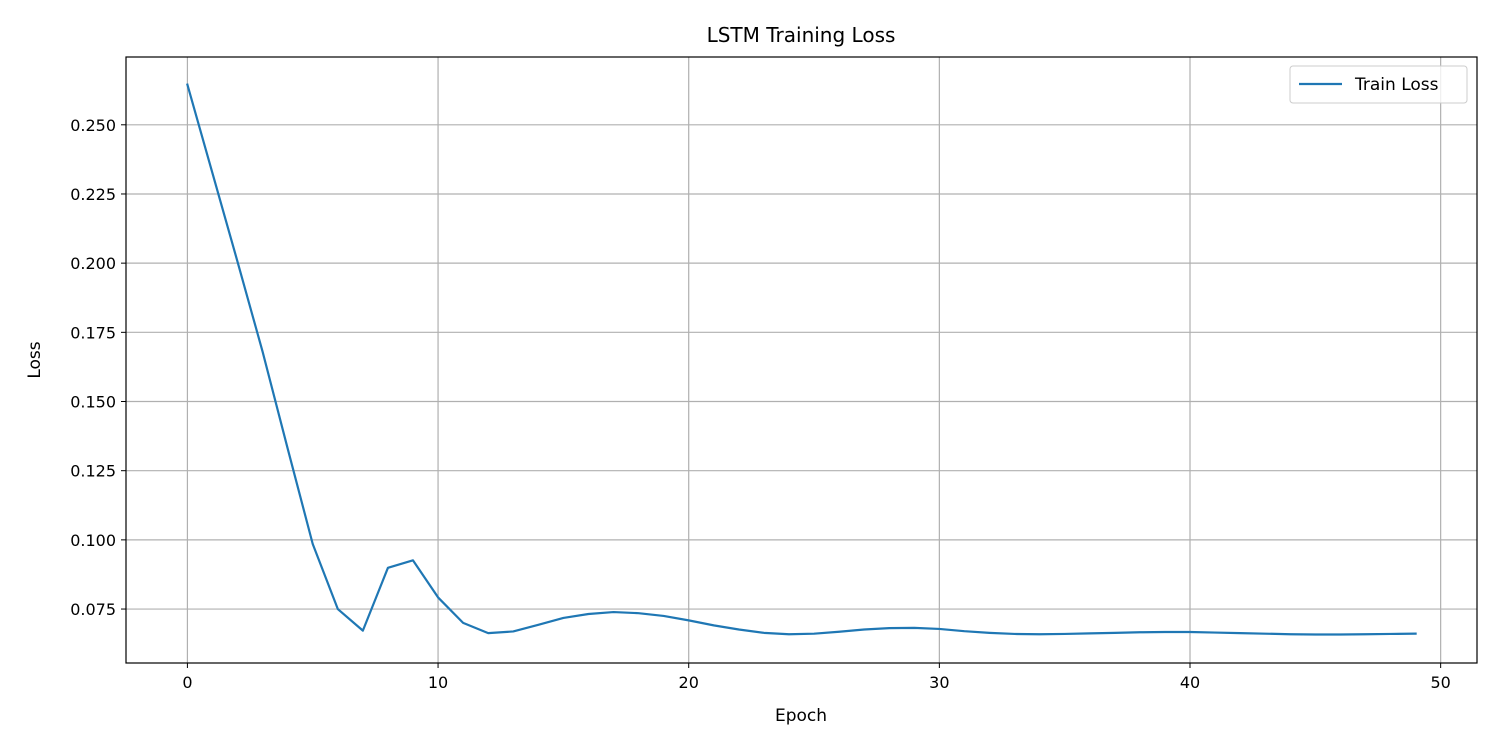 The width and height of the screenshot is (1500, 750). Describe the element at coordinates (93, 332) in the screenshot. I see `y-tick-label: 0.175` at that location.